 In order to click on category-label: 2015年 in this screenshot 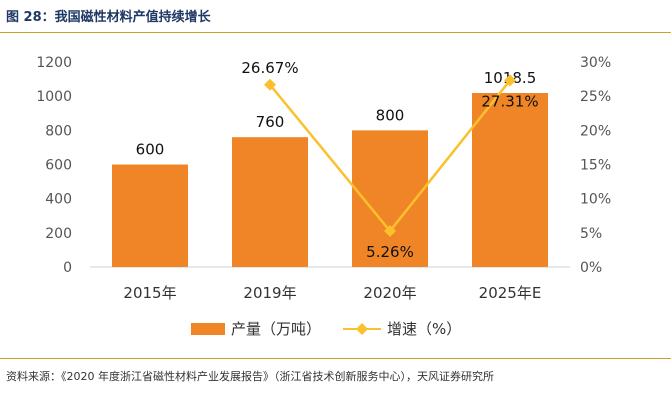, I will do `click(149, 293)`.